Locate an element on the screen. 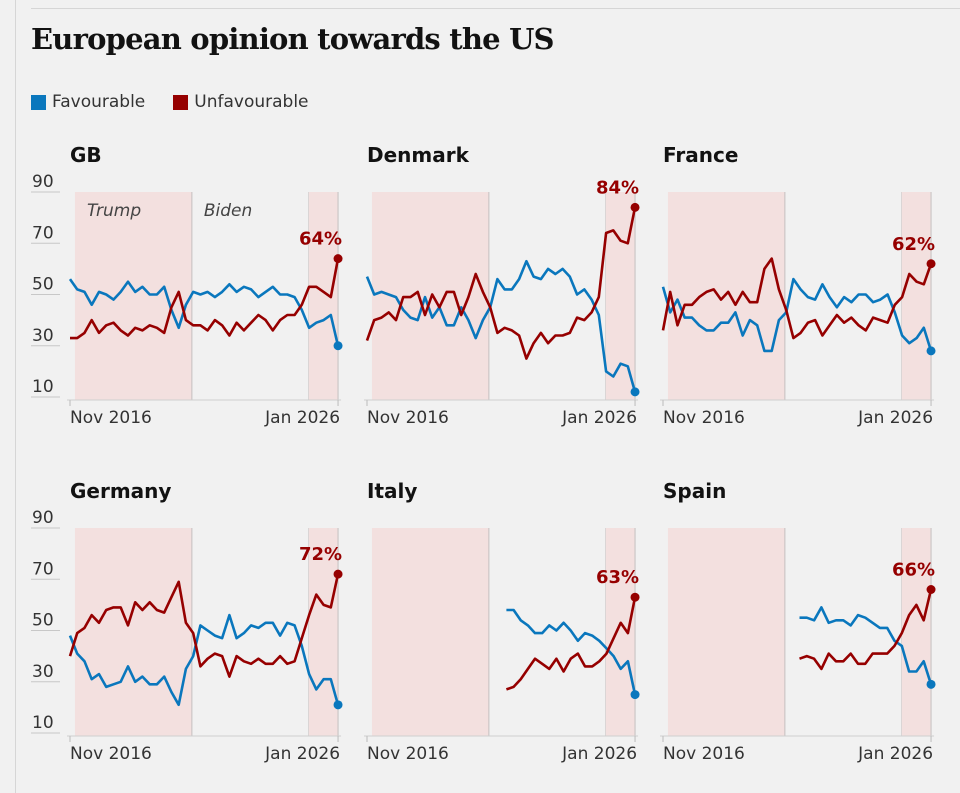 The height and width of the screenshot is (793, 960). panel-spain: Spain Nov 2016 Jan 2026 66% is located at coordinates (798, 621).